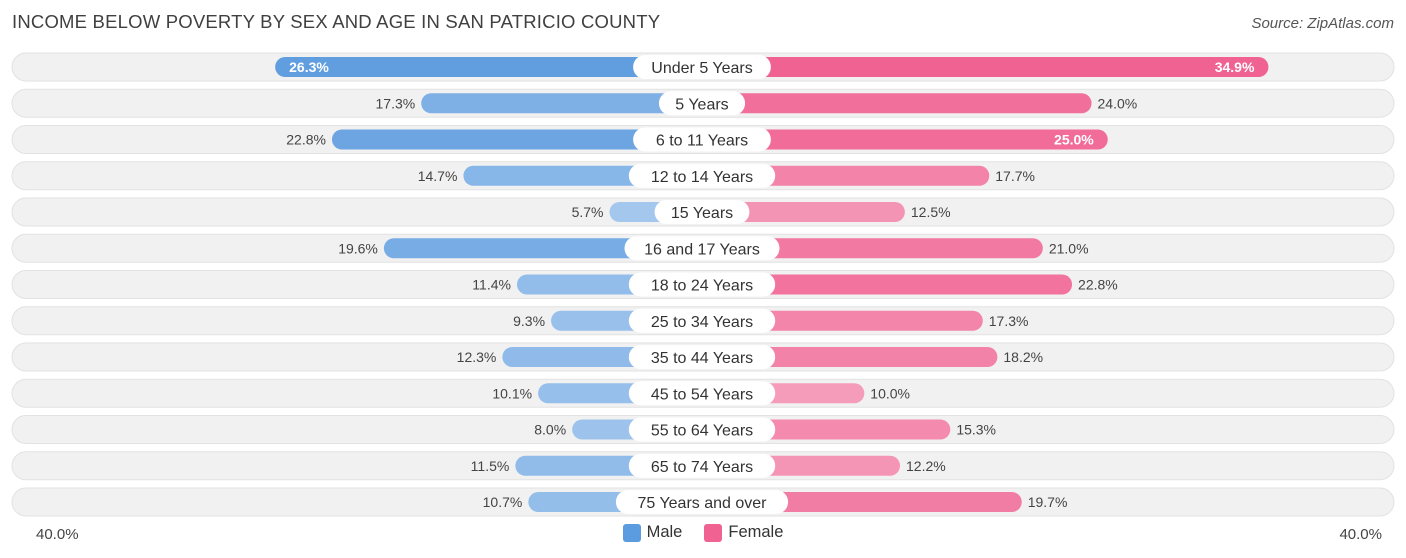  Describe the element at coordinates (1009, 321) in the screenshot. I see `value-label-female: 17.3%` at that location.